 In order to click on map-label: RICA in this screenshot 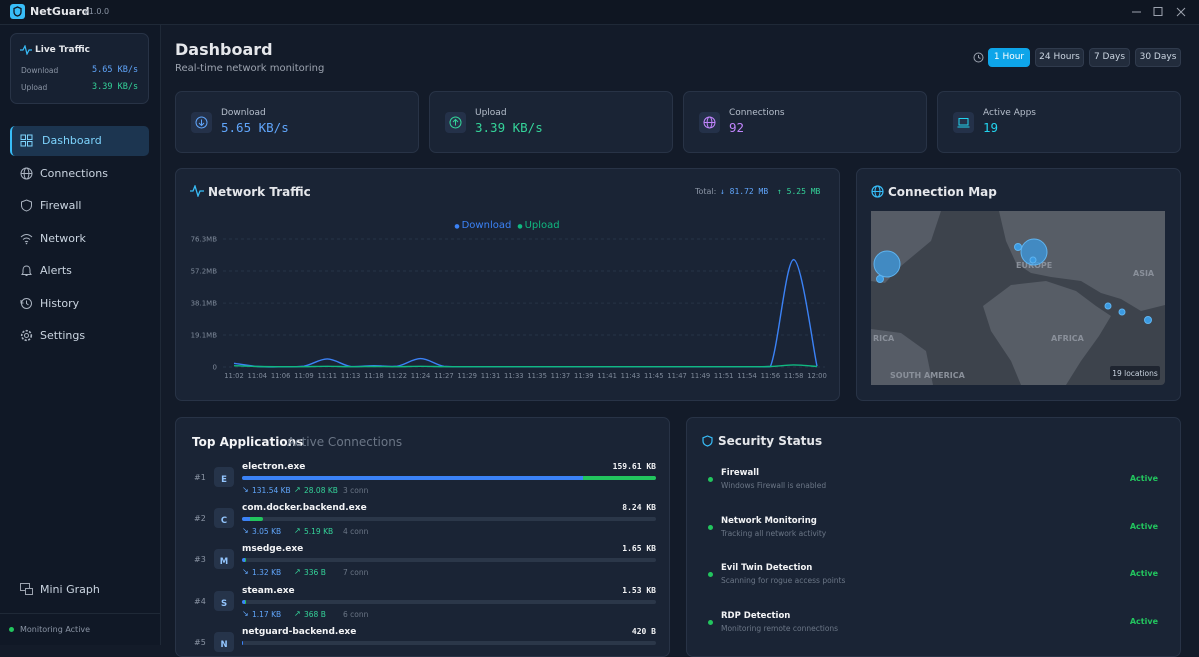, I will do `click(884, 338)`.